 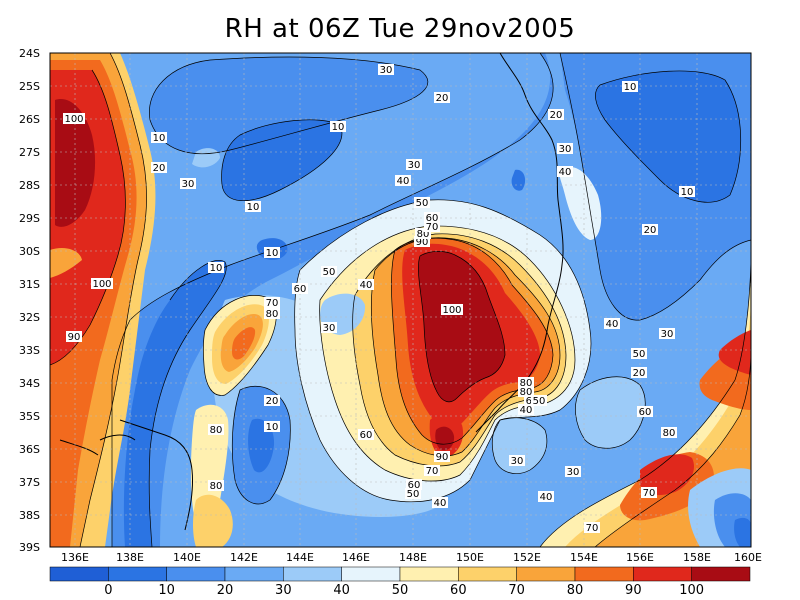 I want to click on map-title: RH at 06Z Tue 29nov2005, so click(x=400, y=29).